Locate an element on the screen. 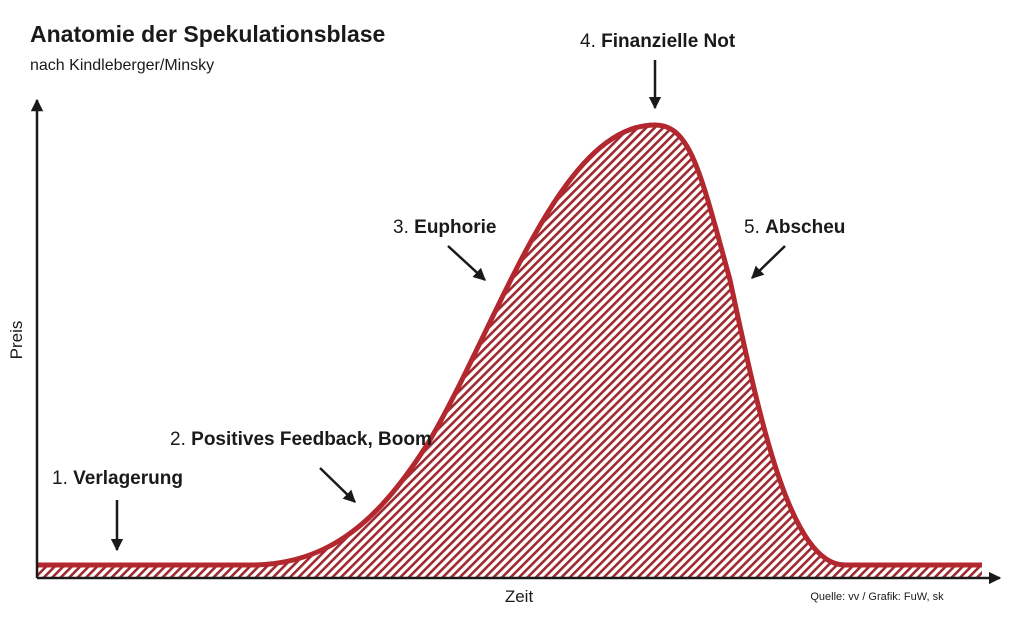 The image size is (1012, 620). stage-name: Euphorie is located at coordinates (455, 227).